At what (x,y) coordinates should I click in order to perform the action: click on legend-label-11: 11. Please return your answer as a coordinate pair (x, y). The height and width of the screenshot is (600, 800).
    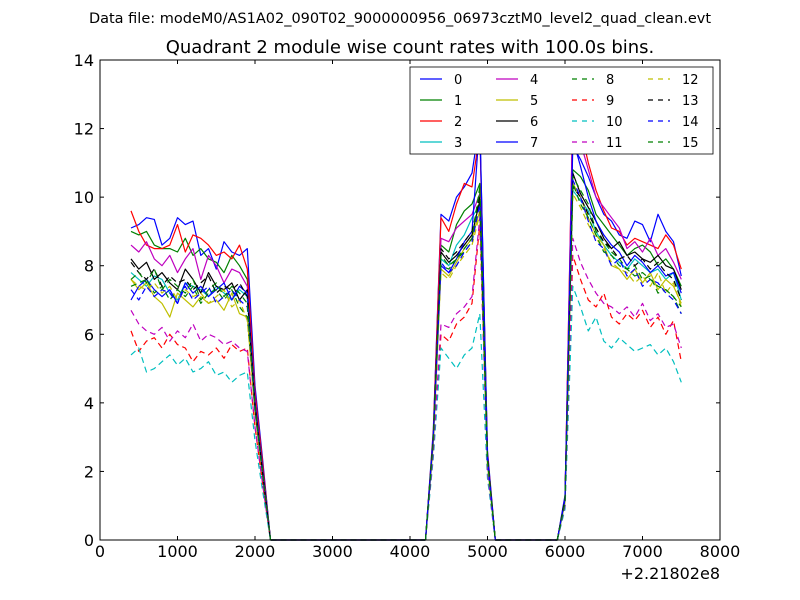
    Looking at the image, I should click on (614, 143).